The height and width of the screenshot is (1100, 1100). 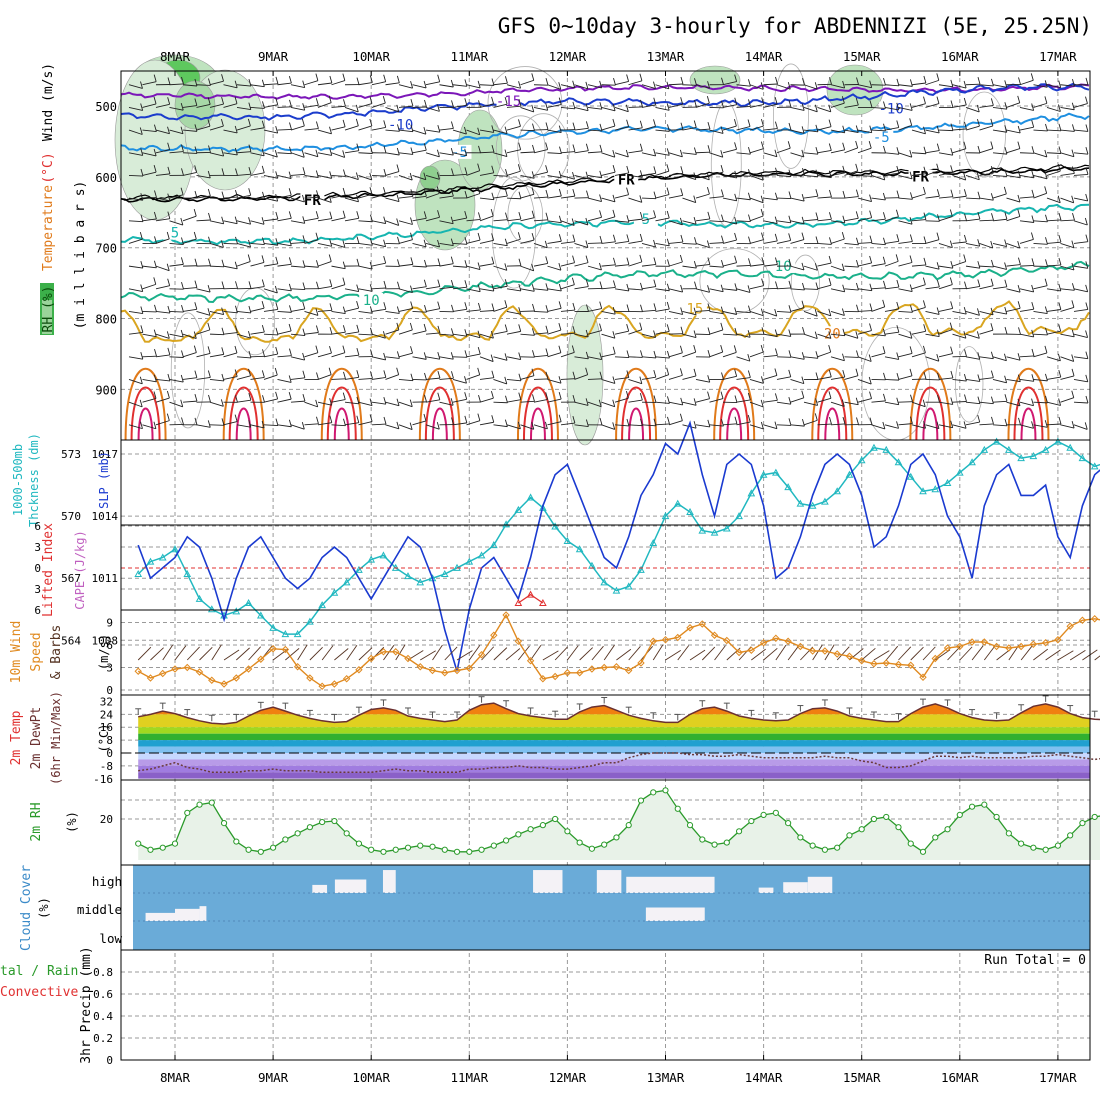 What do you see at coordinates (513, 654) in the screenshot?
I see `wind-10m-barb` at bounding box center [513, 654].